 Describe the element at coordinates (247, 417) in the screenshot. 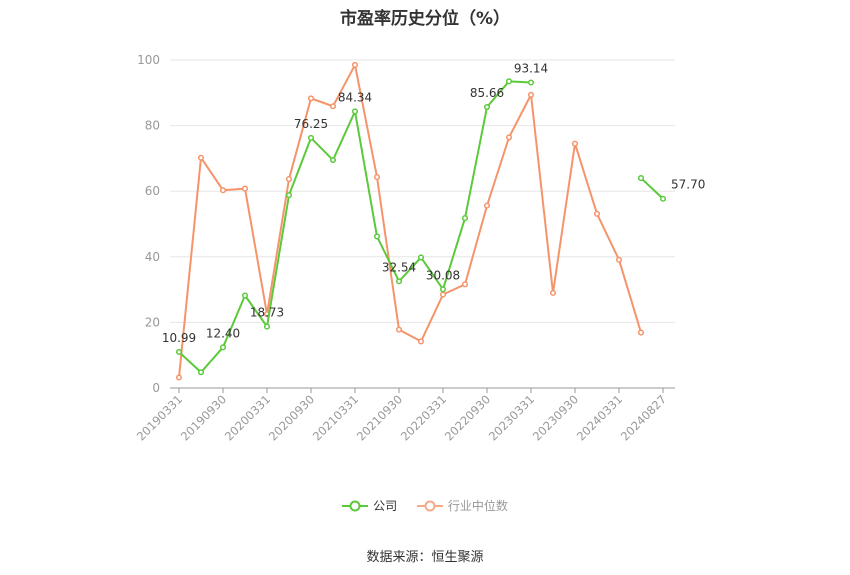

I see `x-tick-label: 20200331` at that location.